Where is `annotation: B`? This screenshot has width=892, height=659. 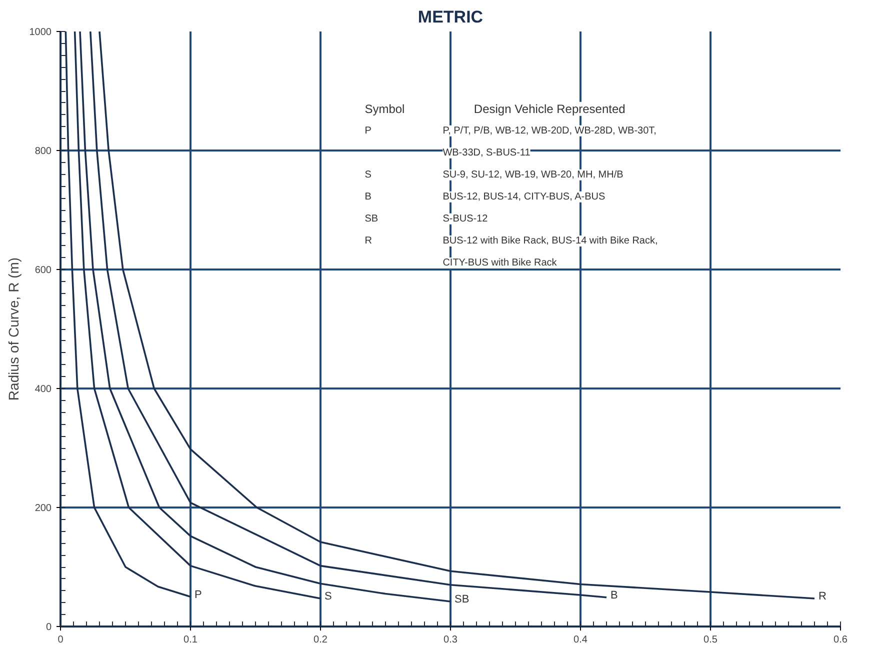
annotation: B is located at coordinates (368, 196).